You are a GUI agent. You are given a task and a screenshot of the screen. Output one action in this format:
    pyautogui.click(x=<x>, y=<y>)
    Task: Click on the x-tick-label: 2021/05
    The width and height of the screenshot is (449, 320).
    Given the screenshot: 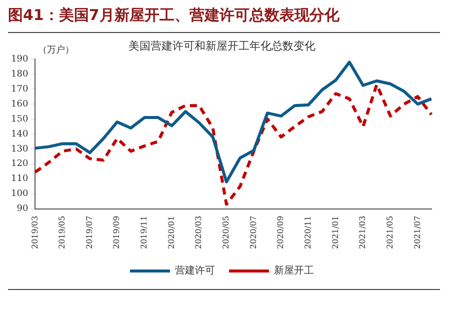 What is the action you would take?
    pyautogui.click(x=389, y=232)
    